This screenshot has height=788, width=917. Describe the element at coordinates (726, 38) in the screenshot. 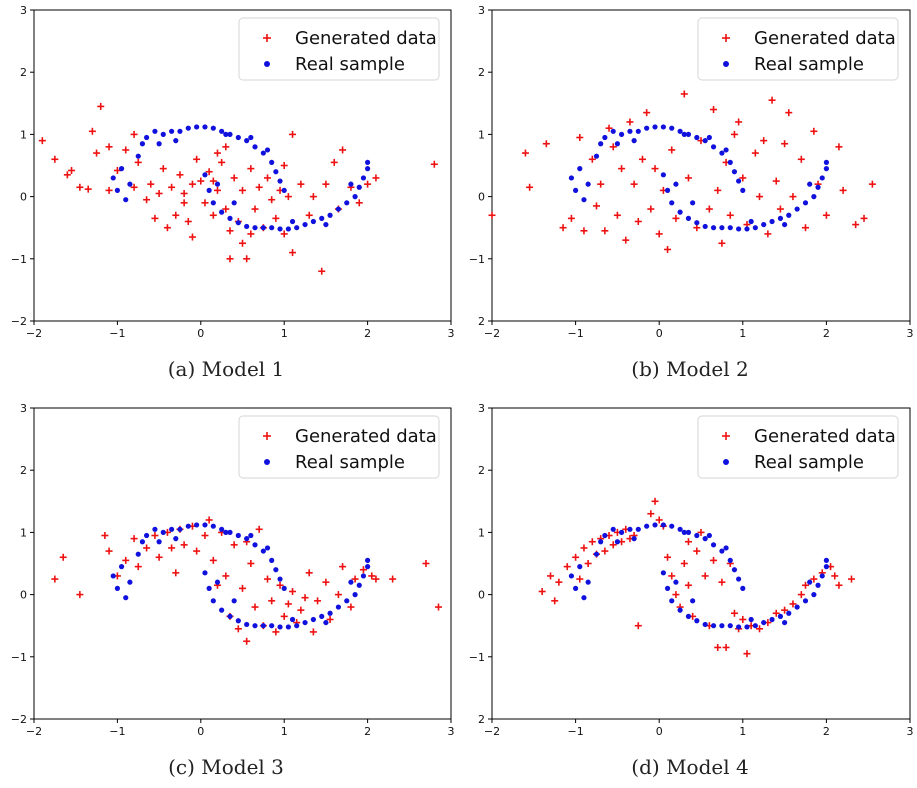

I see `legend-generated-marker` at that location.